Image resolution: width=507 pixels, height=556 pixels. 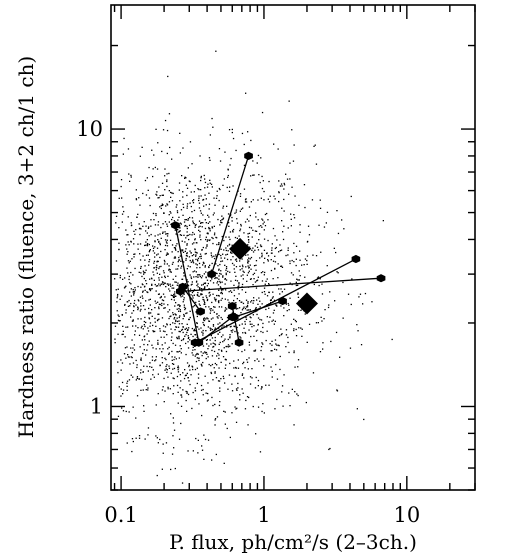 What do you see at coordinates (263, 515) in the screenshot?
I see `x-tick-label: 1` at bounding box center [263, 515].